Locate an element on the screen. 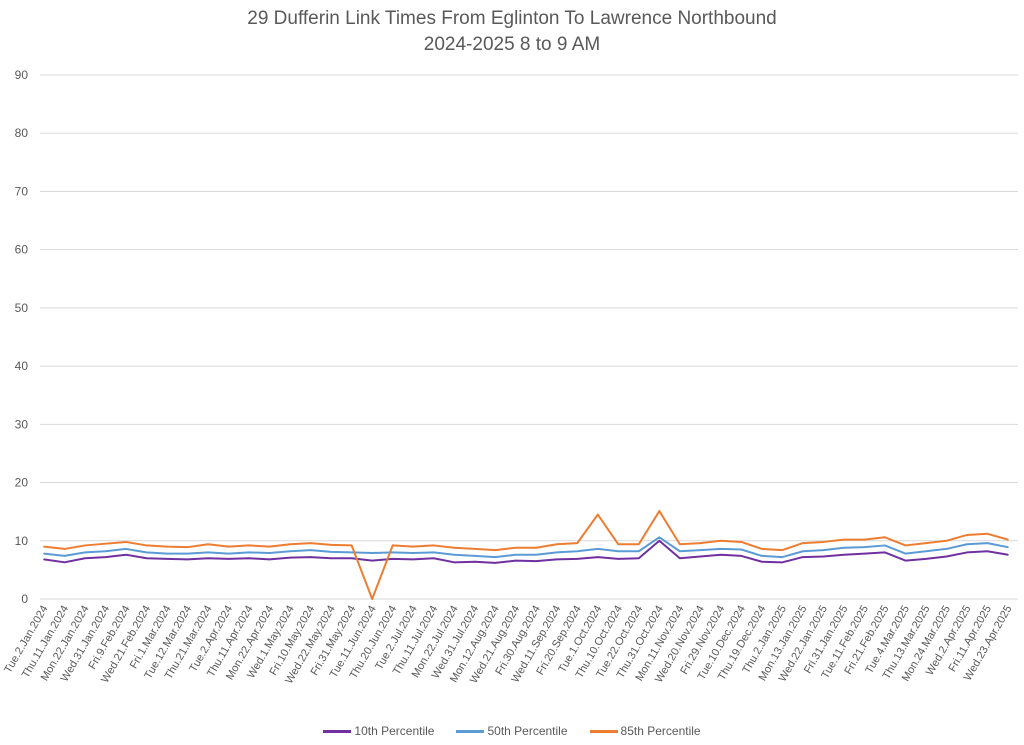 The image size is (1024, 745). legend-swatch-10th is located at coordinates (337, 731).